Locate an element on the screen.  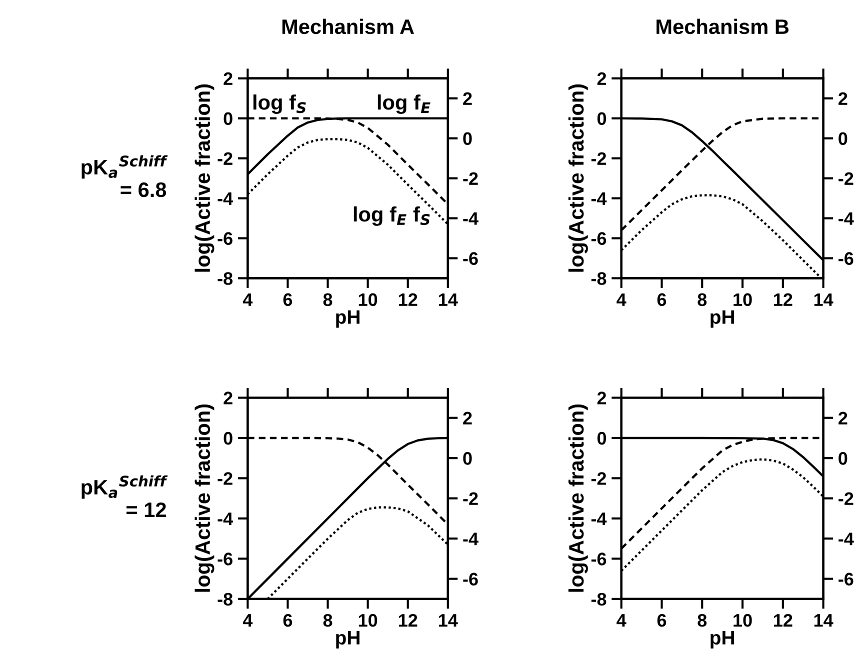
annotation: log f$_{S}$ is located at coordinates (279, 104).